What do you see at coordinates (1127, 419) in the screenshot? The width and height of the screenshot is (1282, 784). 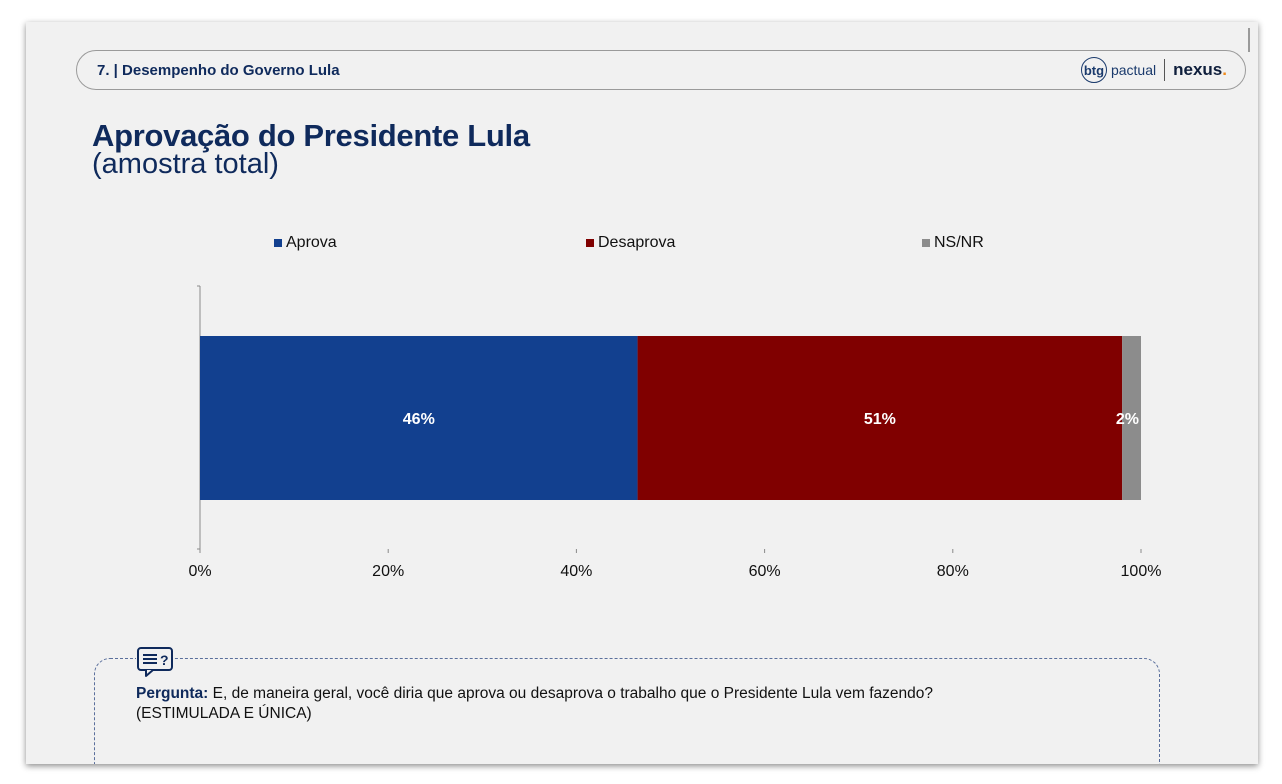 I see `data-label-ns-nr: 2%` at bounding box center [1127, 419].